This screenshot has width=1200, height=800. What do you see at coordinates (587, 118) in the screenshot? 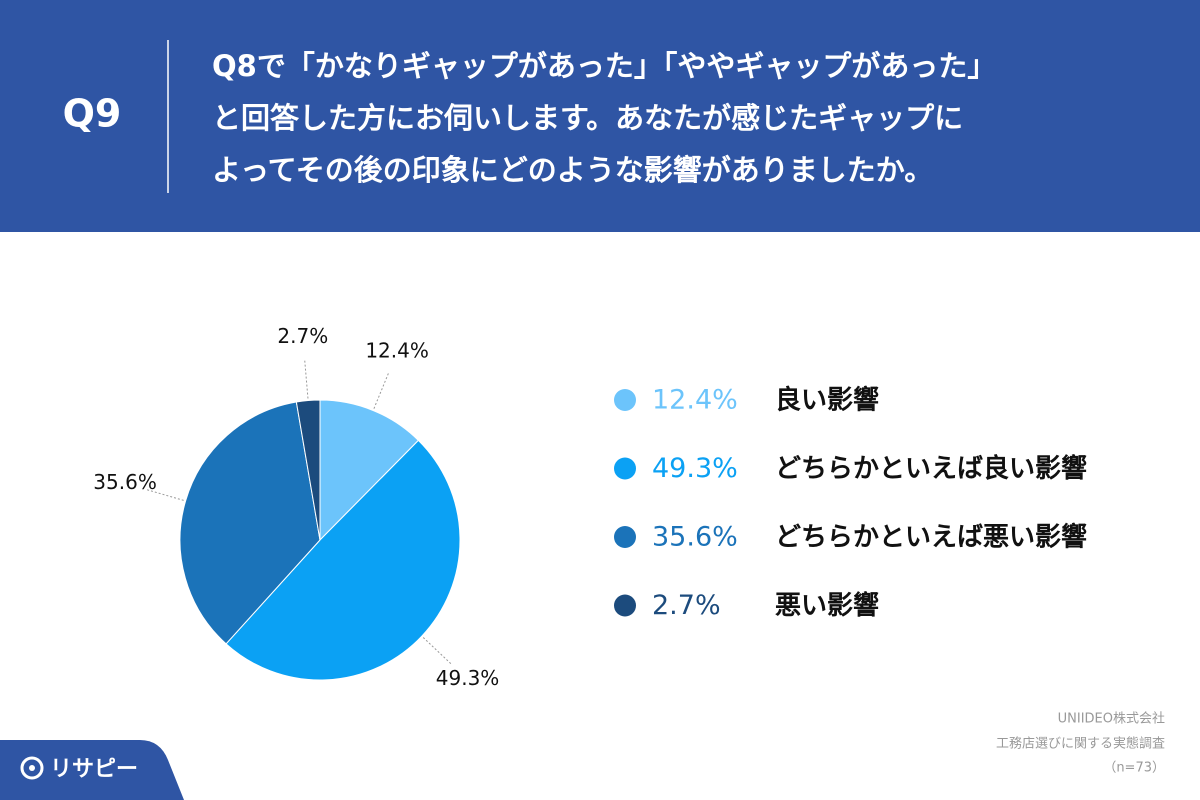
I see `question-line: と回答した方にお伺いします。あなたが感じたギャップに` at bounding box center [587, 118].